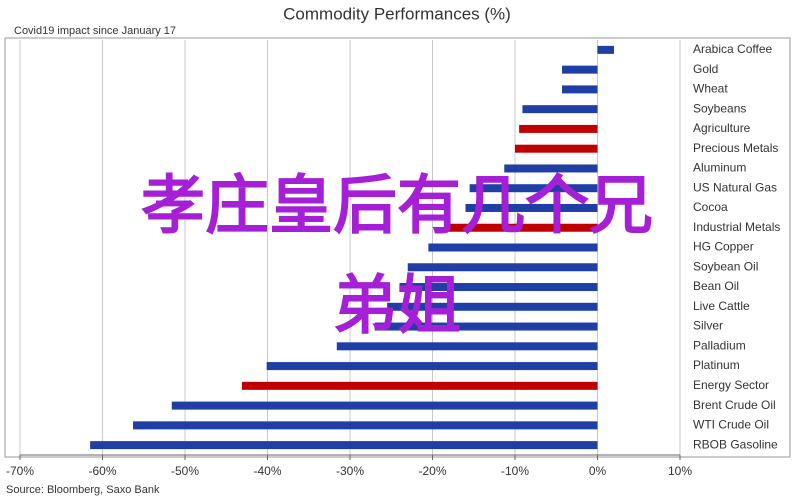  Describe the element at coordinates (350, 471) in the screenshot. I see `x-tick-label: -30%` at that location.